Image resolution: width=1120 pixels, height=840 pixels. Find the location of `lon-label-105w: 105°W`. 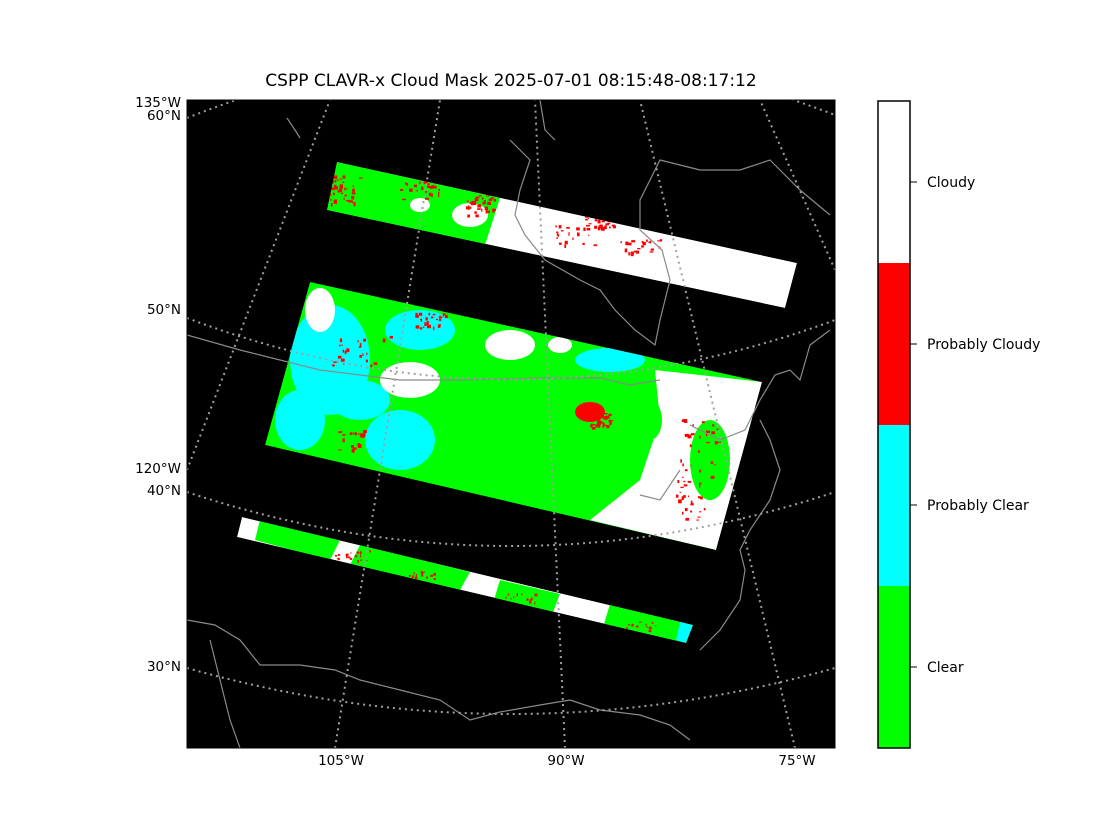

lon-label-105w: 105°W is located at coordinates (341, 761).